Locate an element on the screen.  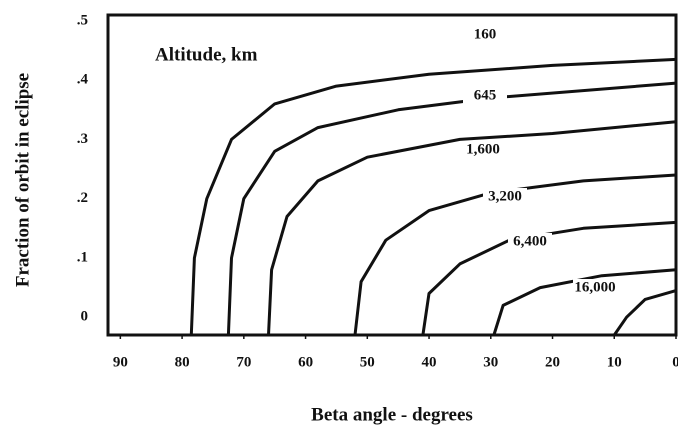
curve-label: 3,200 is located at coordinates (505, 196).